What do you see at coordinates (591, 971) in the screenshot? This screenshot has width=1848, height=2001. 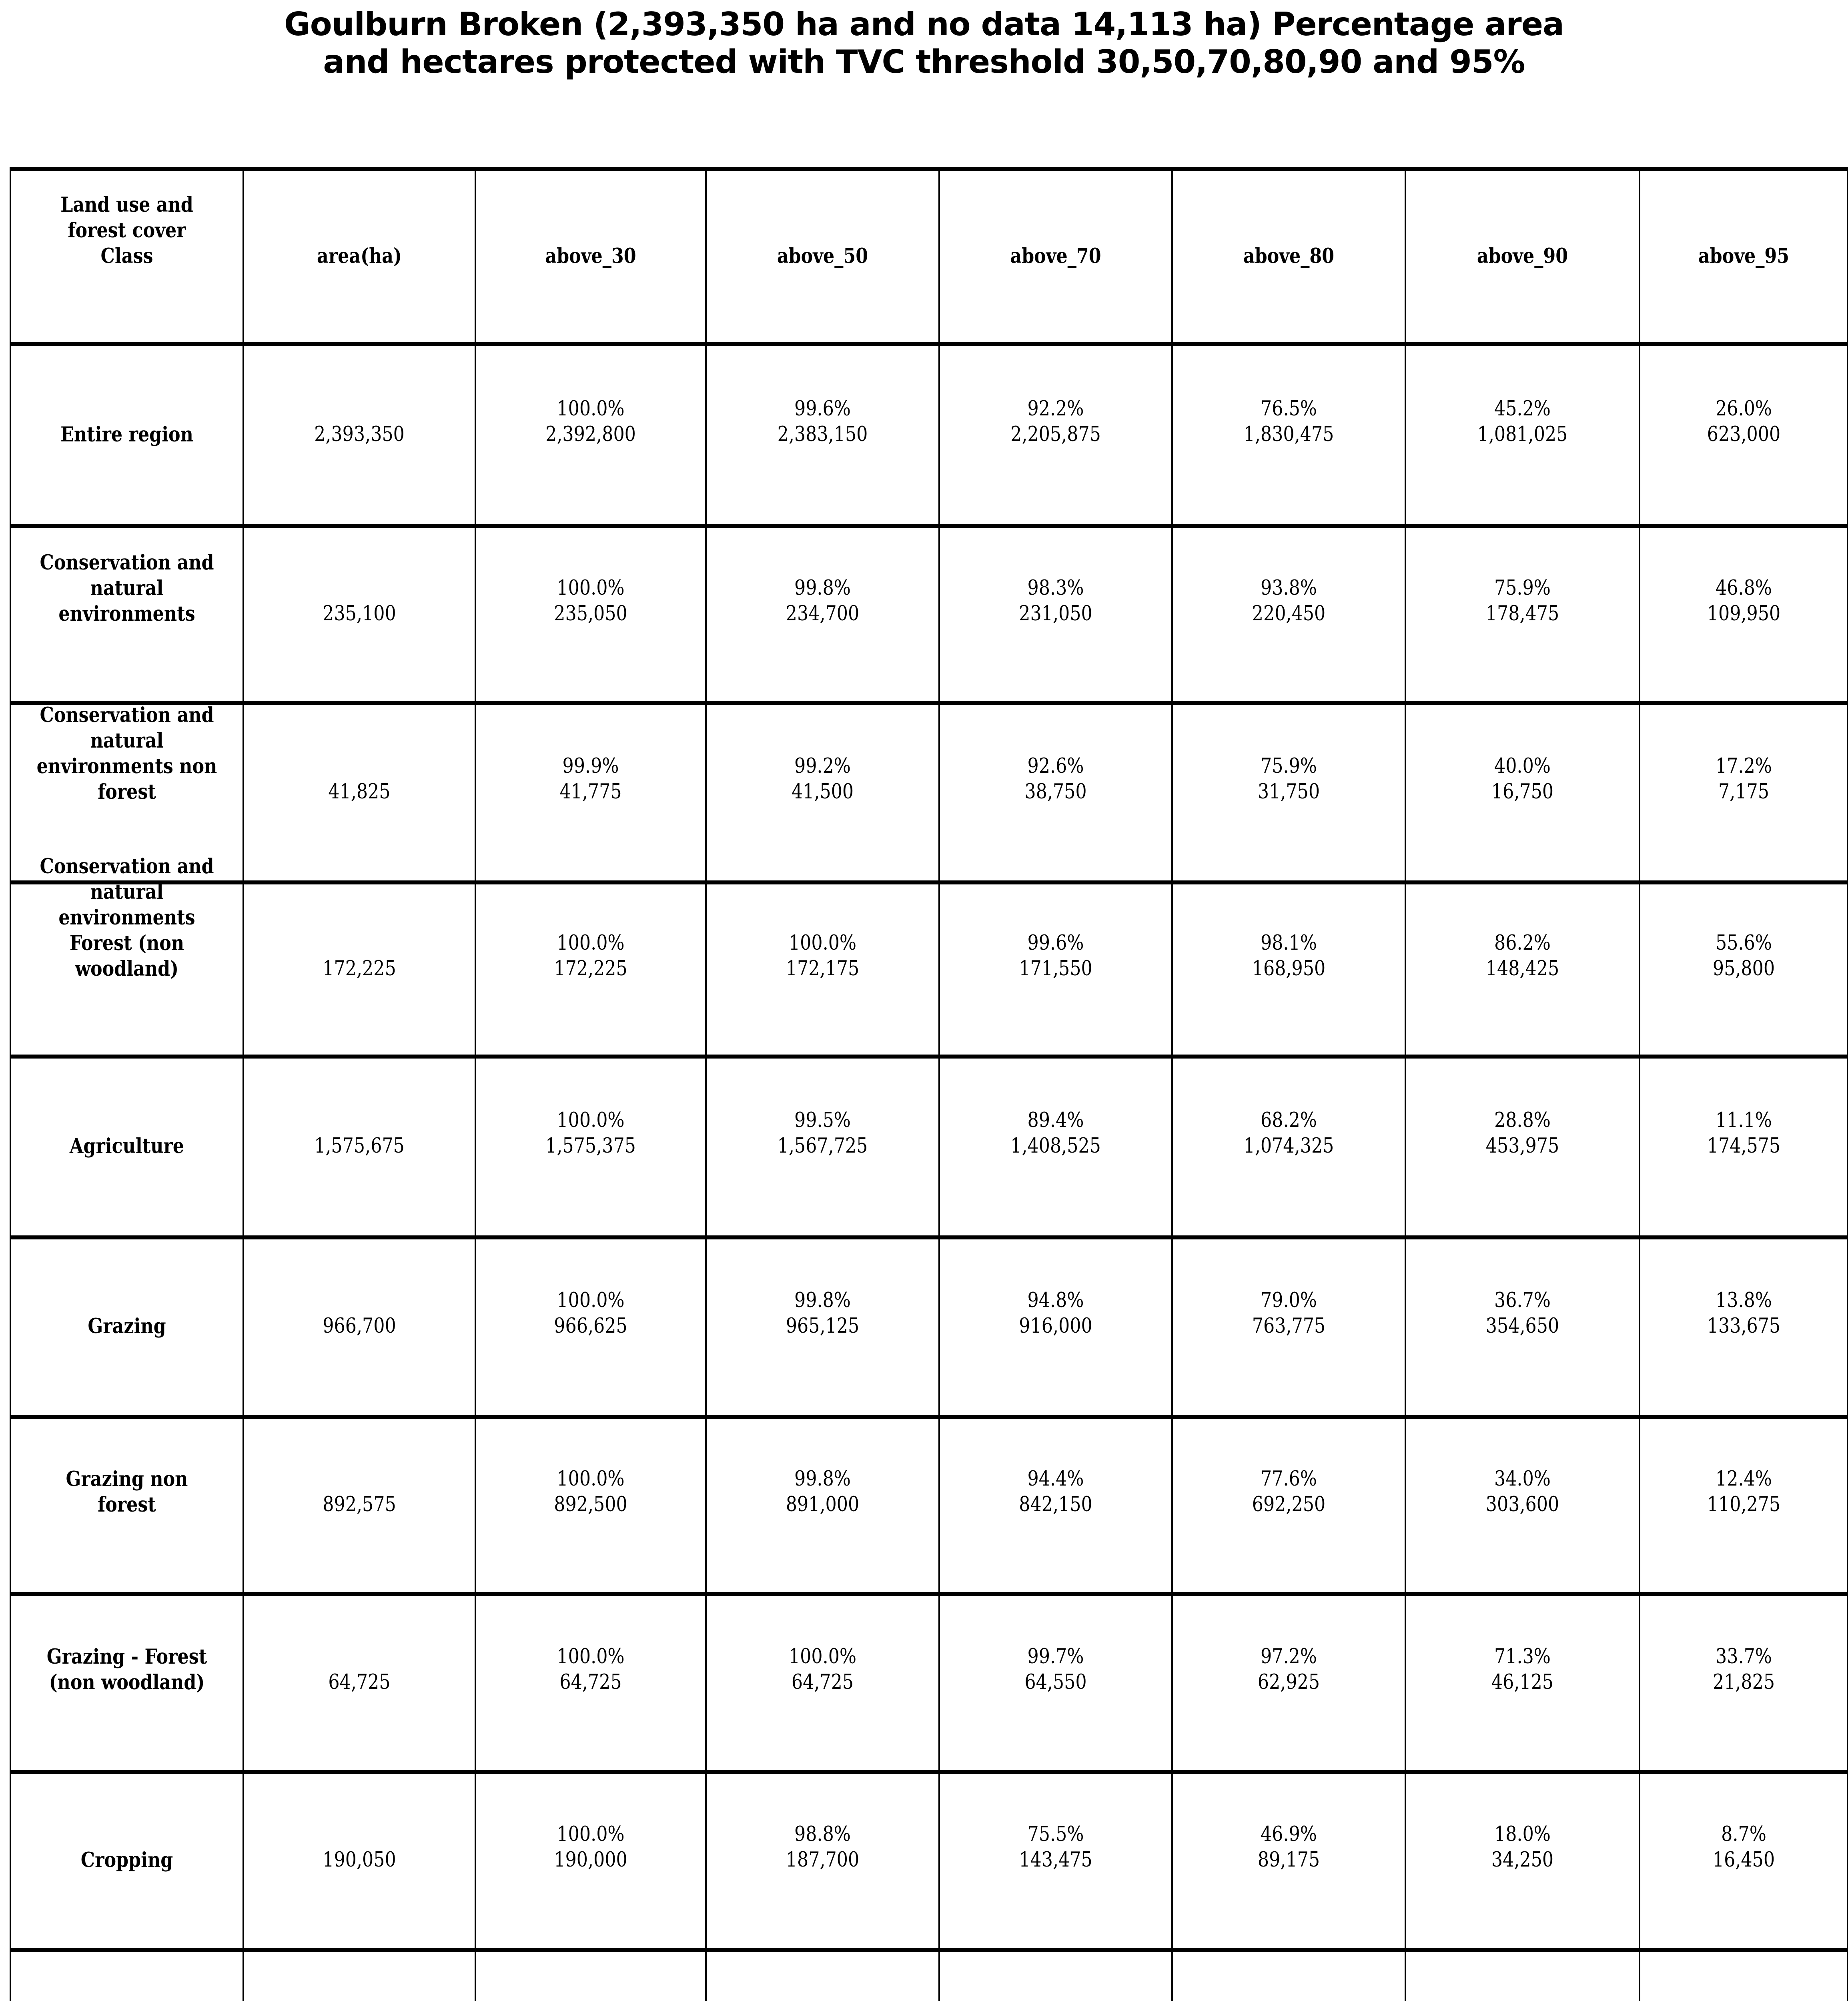 I see `data-cell: 100.0% 172,225` at bounding box center [591, 971].